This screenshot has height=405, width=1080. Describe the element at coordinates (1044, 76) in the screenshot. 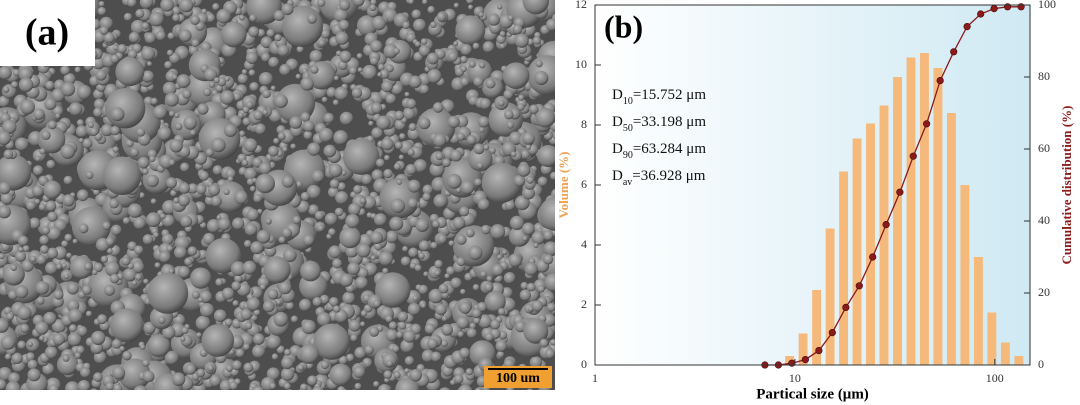

I see `y2-tick-label: 80` at that location.